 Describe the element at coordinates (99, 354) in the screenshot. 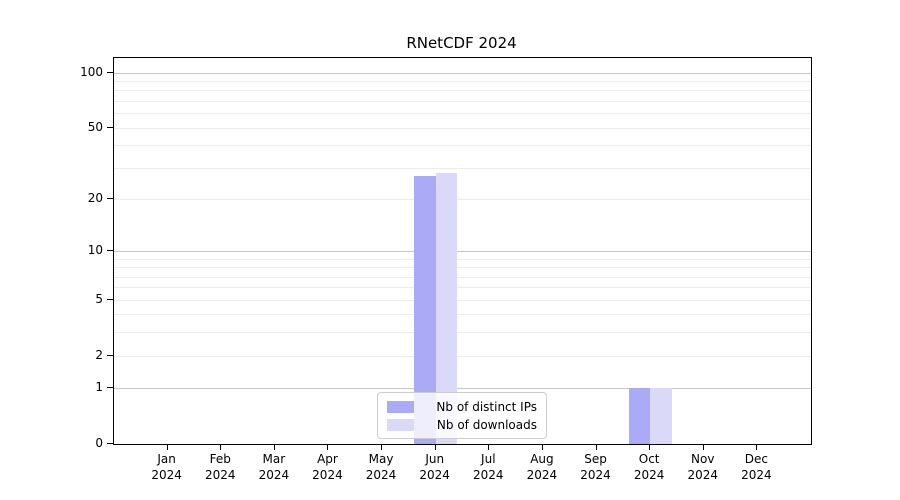

I see `y-axis-tick-label: 2` at that location.